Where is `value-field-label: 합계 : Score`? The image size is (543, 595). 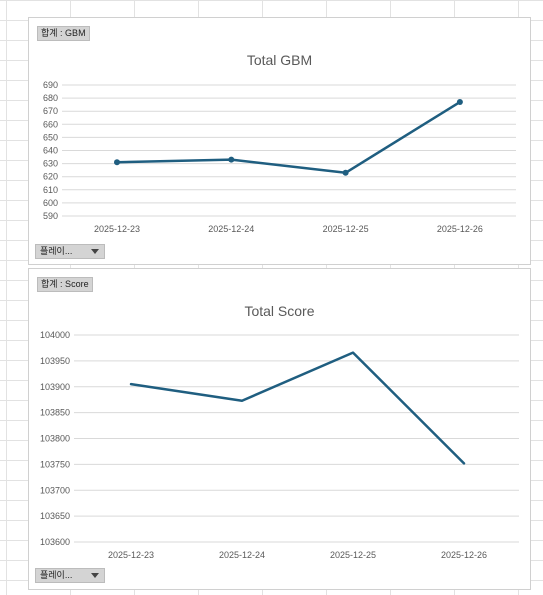 value-field-label: 합계 : Score is located at coordinates (65, 284).